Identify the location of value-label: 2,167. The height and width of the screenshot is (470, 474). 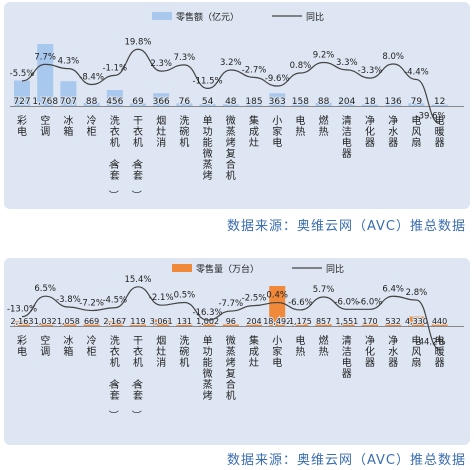
(114, 321).